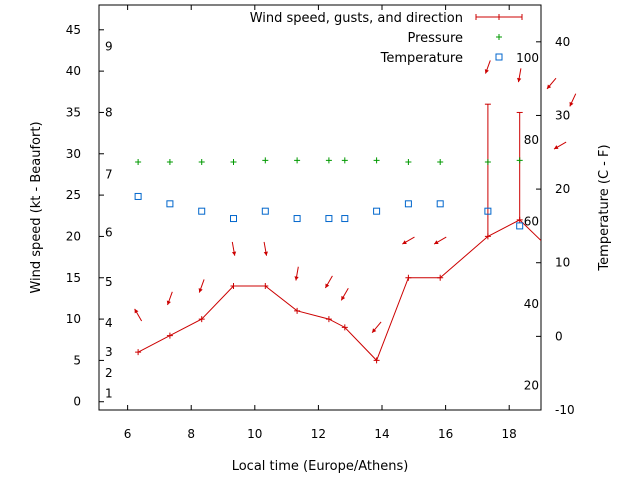 This screenshot has width=640, height=480. Describe the element at coordinates (509, 434) in the screenshot. I see `x-tick-label: 18` at that location.